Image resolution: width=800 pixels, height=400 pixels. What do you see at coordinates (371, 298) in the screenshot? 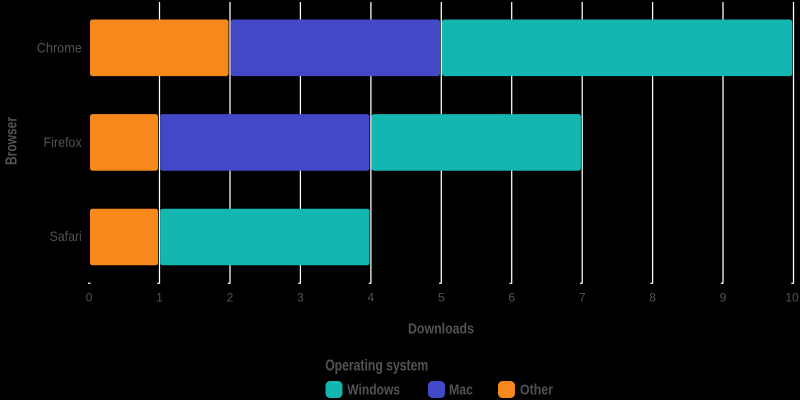
I see `svg-text: 4` at bounding box center [371, 298].